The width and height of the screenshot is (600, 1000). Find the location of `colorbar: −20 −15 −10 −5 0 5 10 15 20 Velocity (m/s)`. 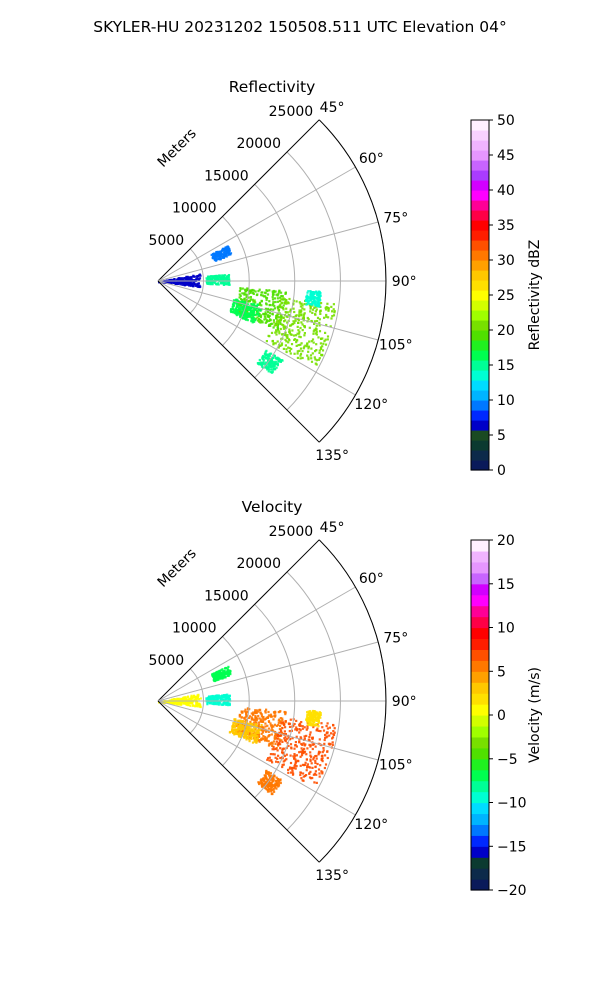

colorbar: −20 −15 −10 −5 0 5 10 15 20 Velocity (m/s) is located at coordinates (506, 716).